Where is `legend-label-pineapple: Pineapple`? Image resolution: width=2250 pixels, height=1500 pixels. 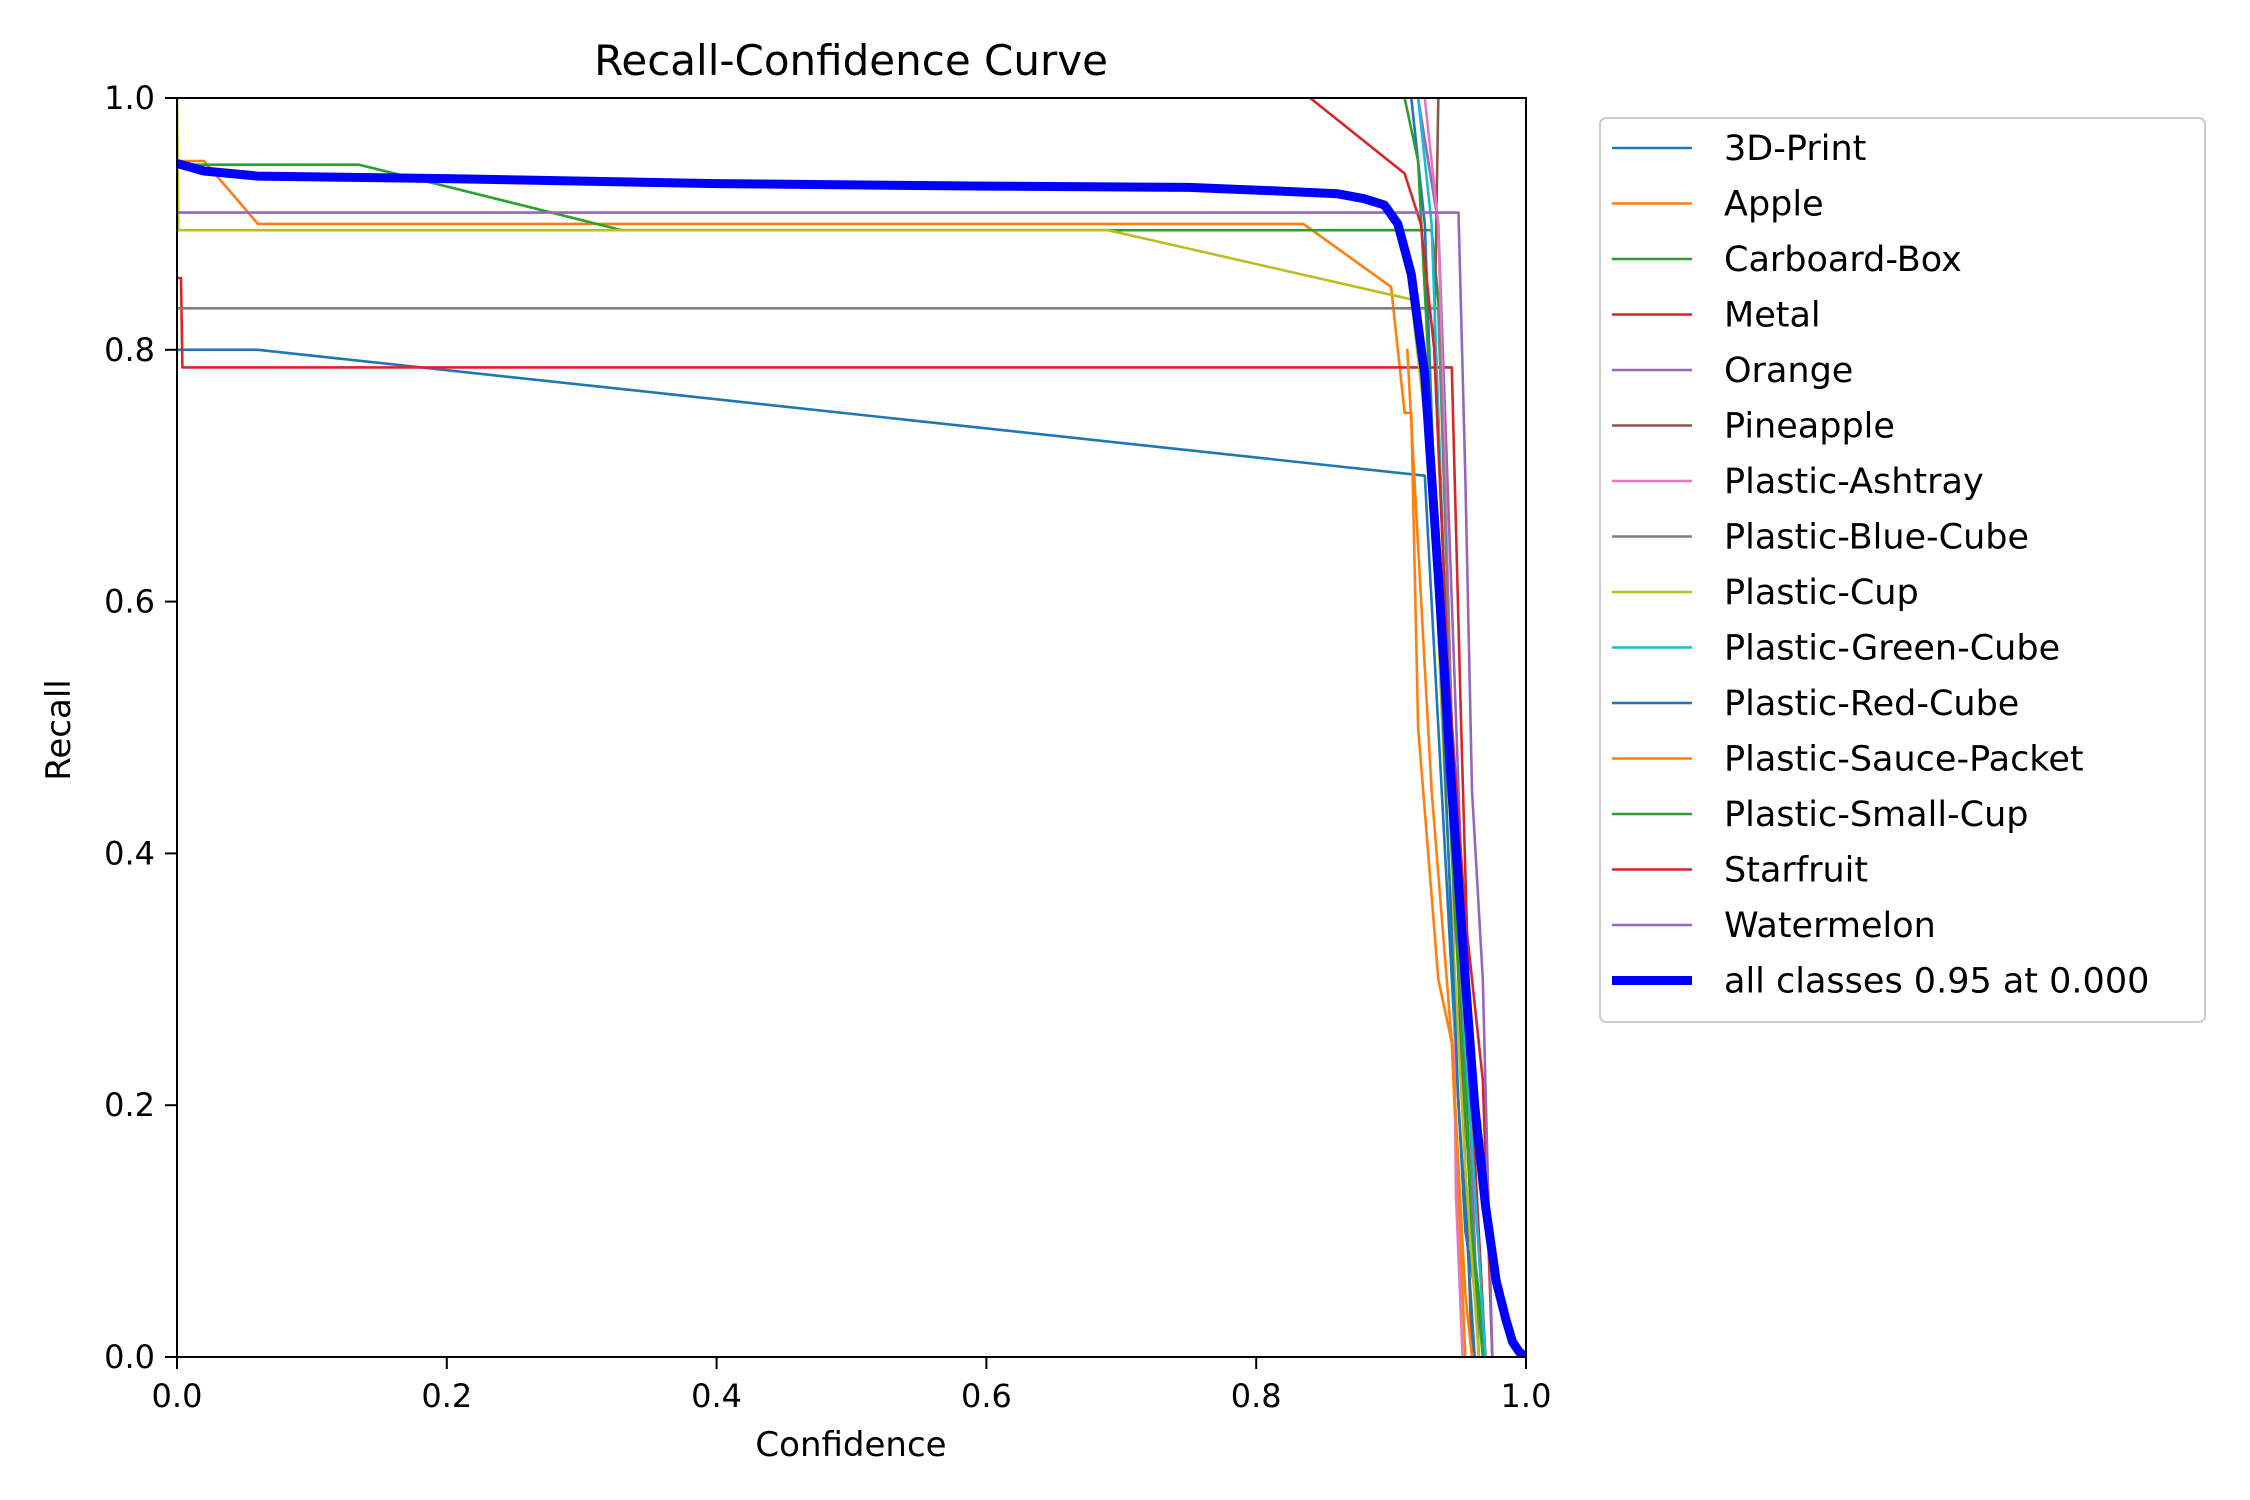
legend-label-pineapple: Pineapple is located at coordinates (1809, 427).